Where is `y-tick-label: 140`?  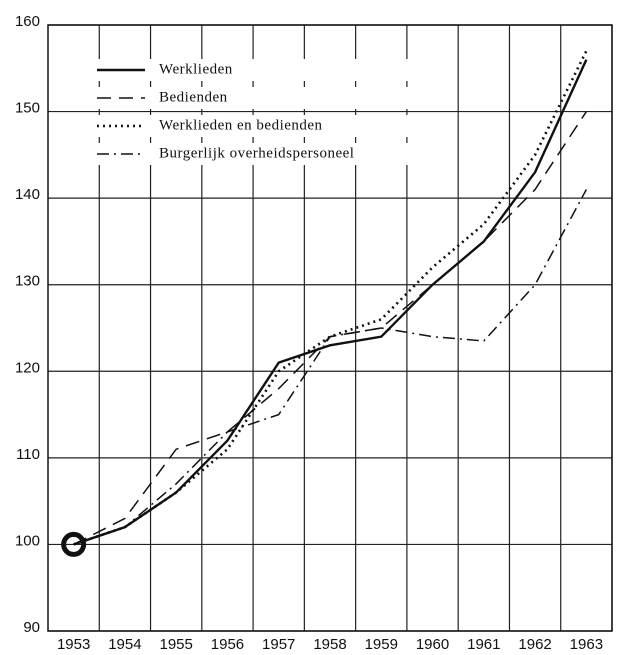 y-tick-label: 140 is located at coordinates (27, 194).